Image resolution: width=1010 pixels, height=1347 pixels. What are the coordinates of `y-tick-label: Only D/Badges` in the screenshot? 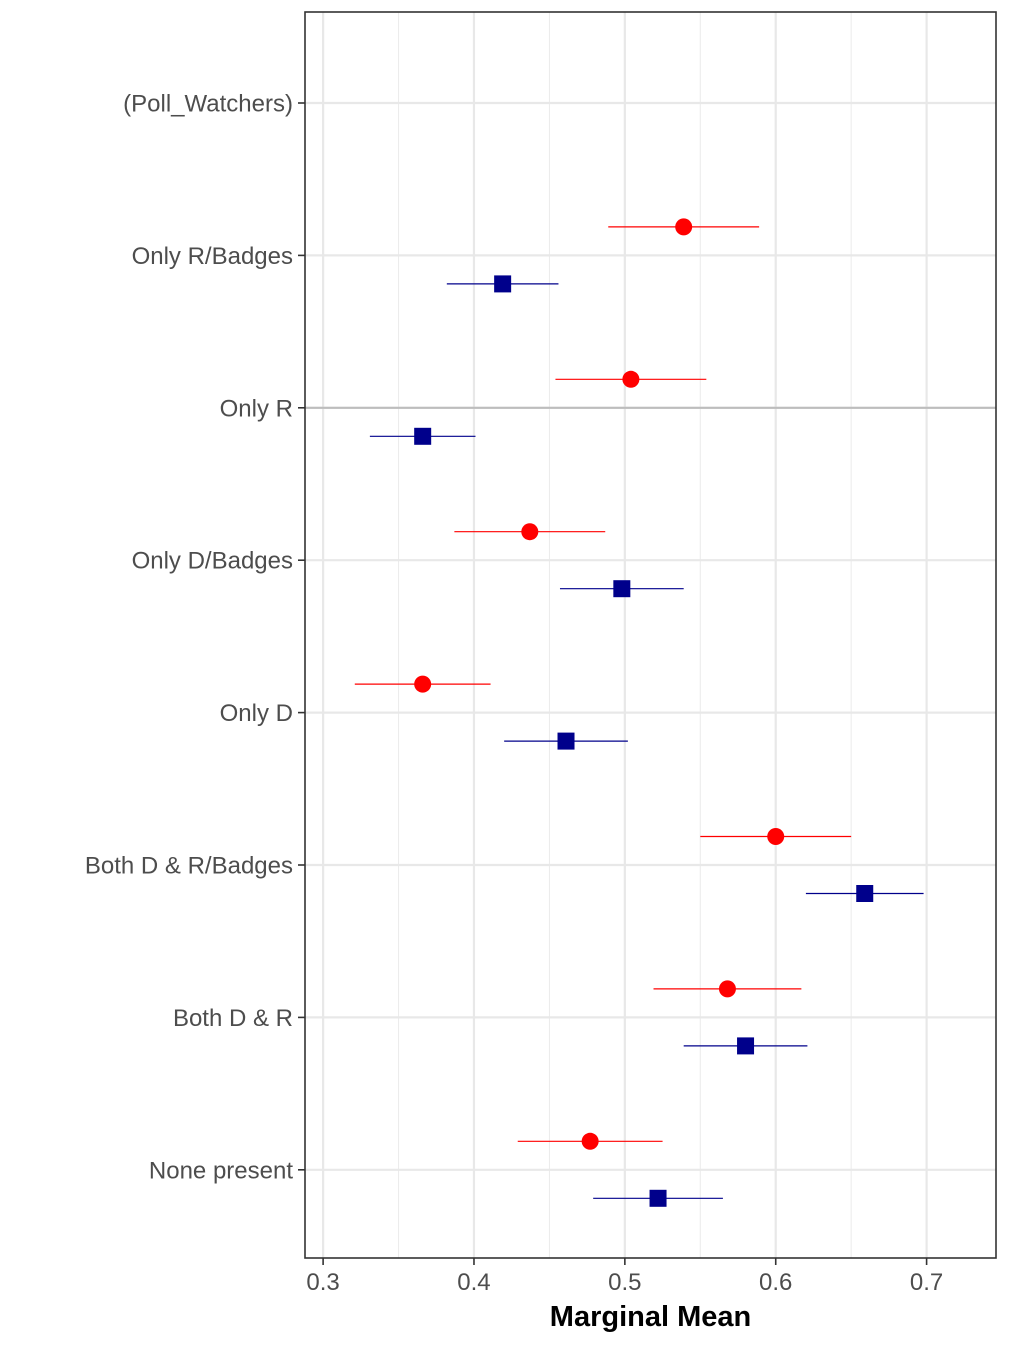 It's located at (212, 561).